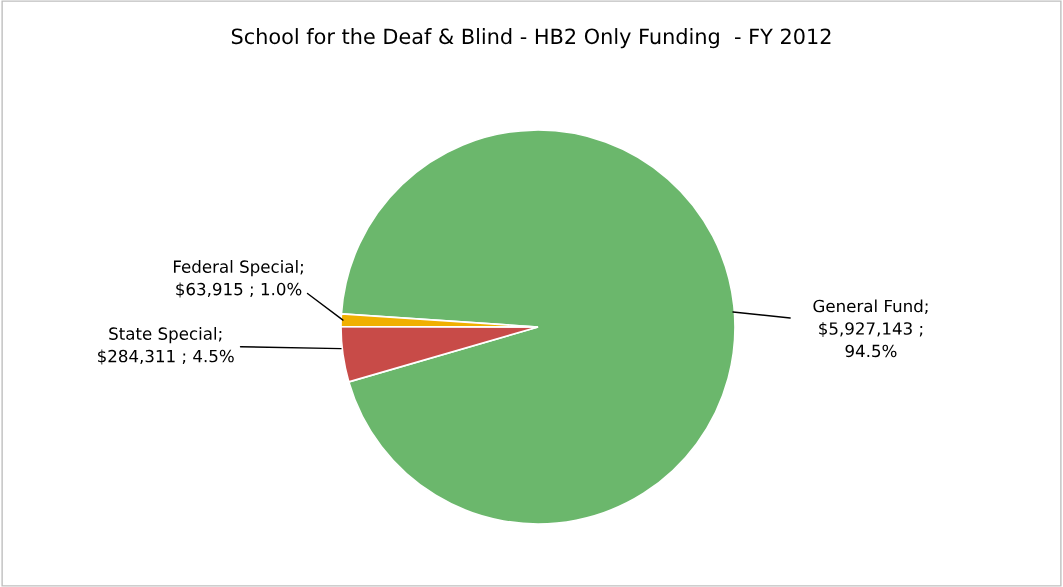 This screenshot has height=587, width=1063. Describe the element at coordinates (870, 328) in the screenshot. I see `slice-label: General Fund; $5,927,143 ; 94.5%` at that location.